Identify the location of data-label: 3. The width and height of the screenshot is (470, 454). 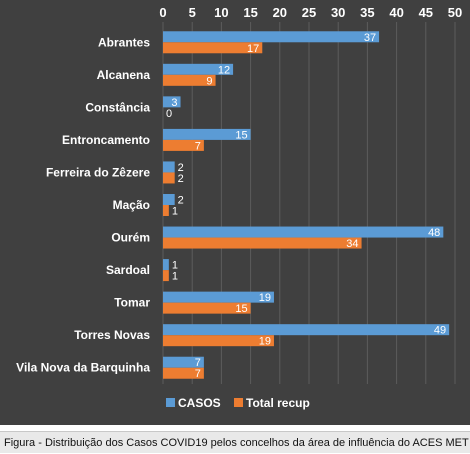
(174, 103).